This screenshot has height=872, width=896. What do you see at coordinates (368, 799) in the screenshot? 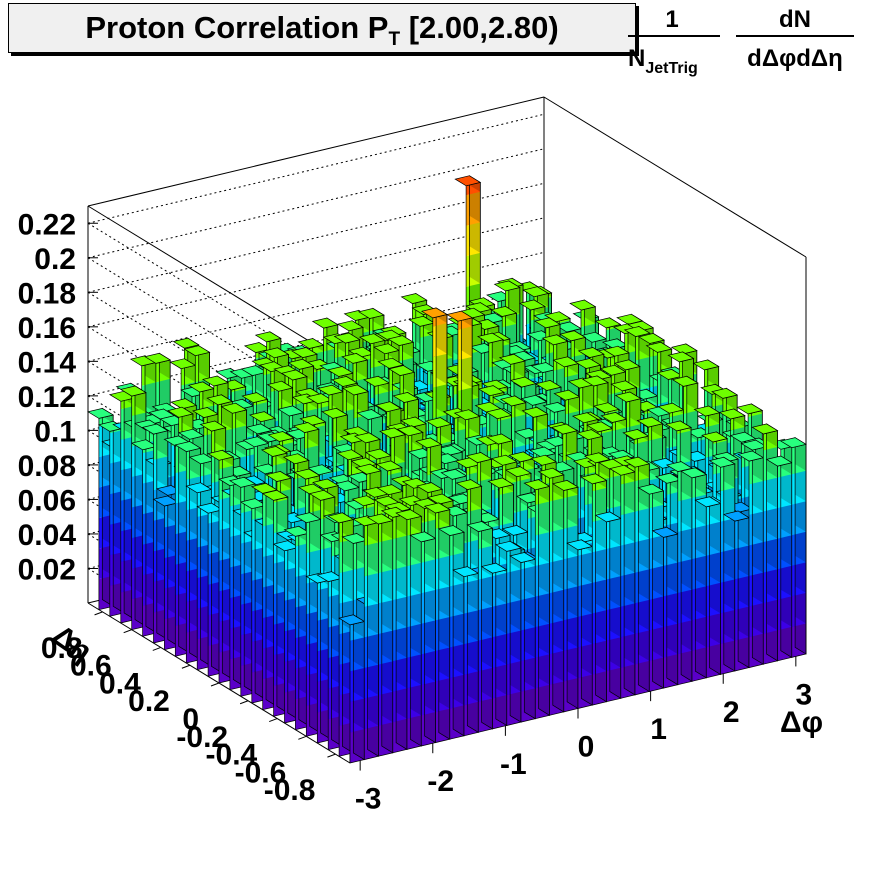
I see `x-tick-label: -3` at bounding box center [368, 799].